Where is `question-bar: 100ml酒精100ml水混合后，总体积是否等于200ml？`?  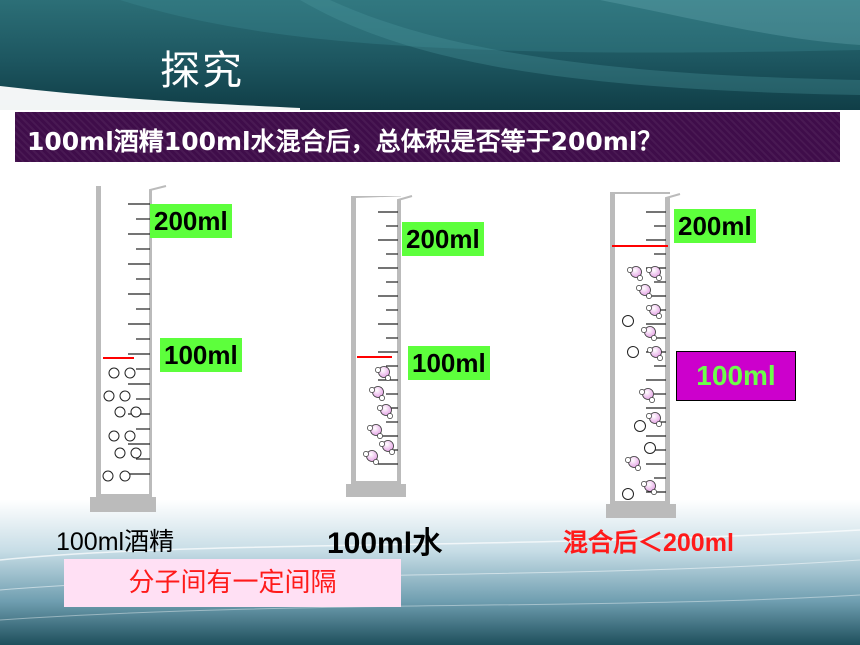
question-bar: 100ml酒精100ml水混合后，总体积是否等于200ml？ is located at coordinates (427, 137).